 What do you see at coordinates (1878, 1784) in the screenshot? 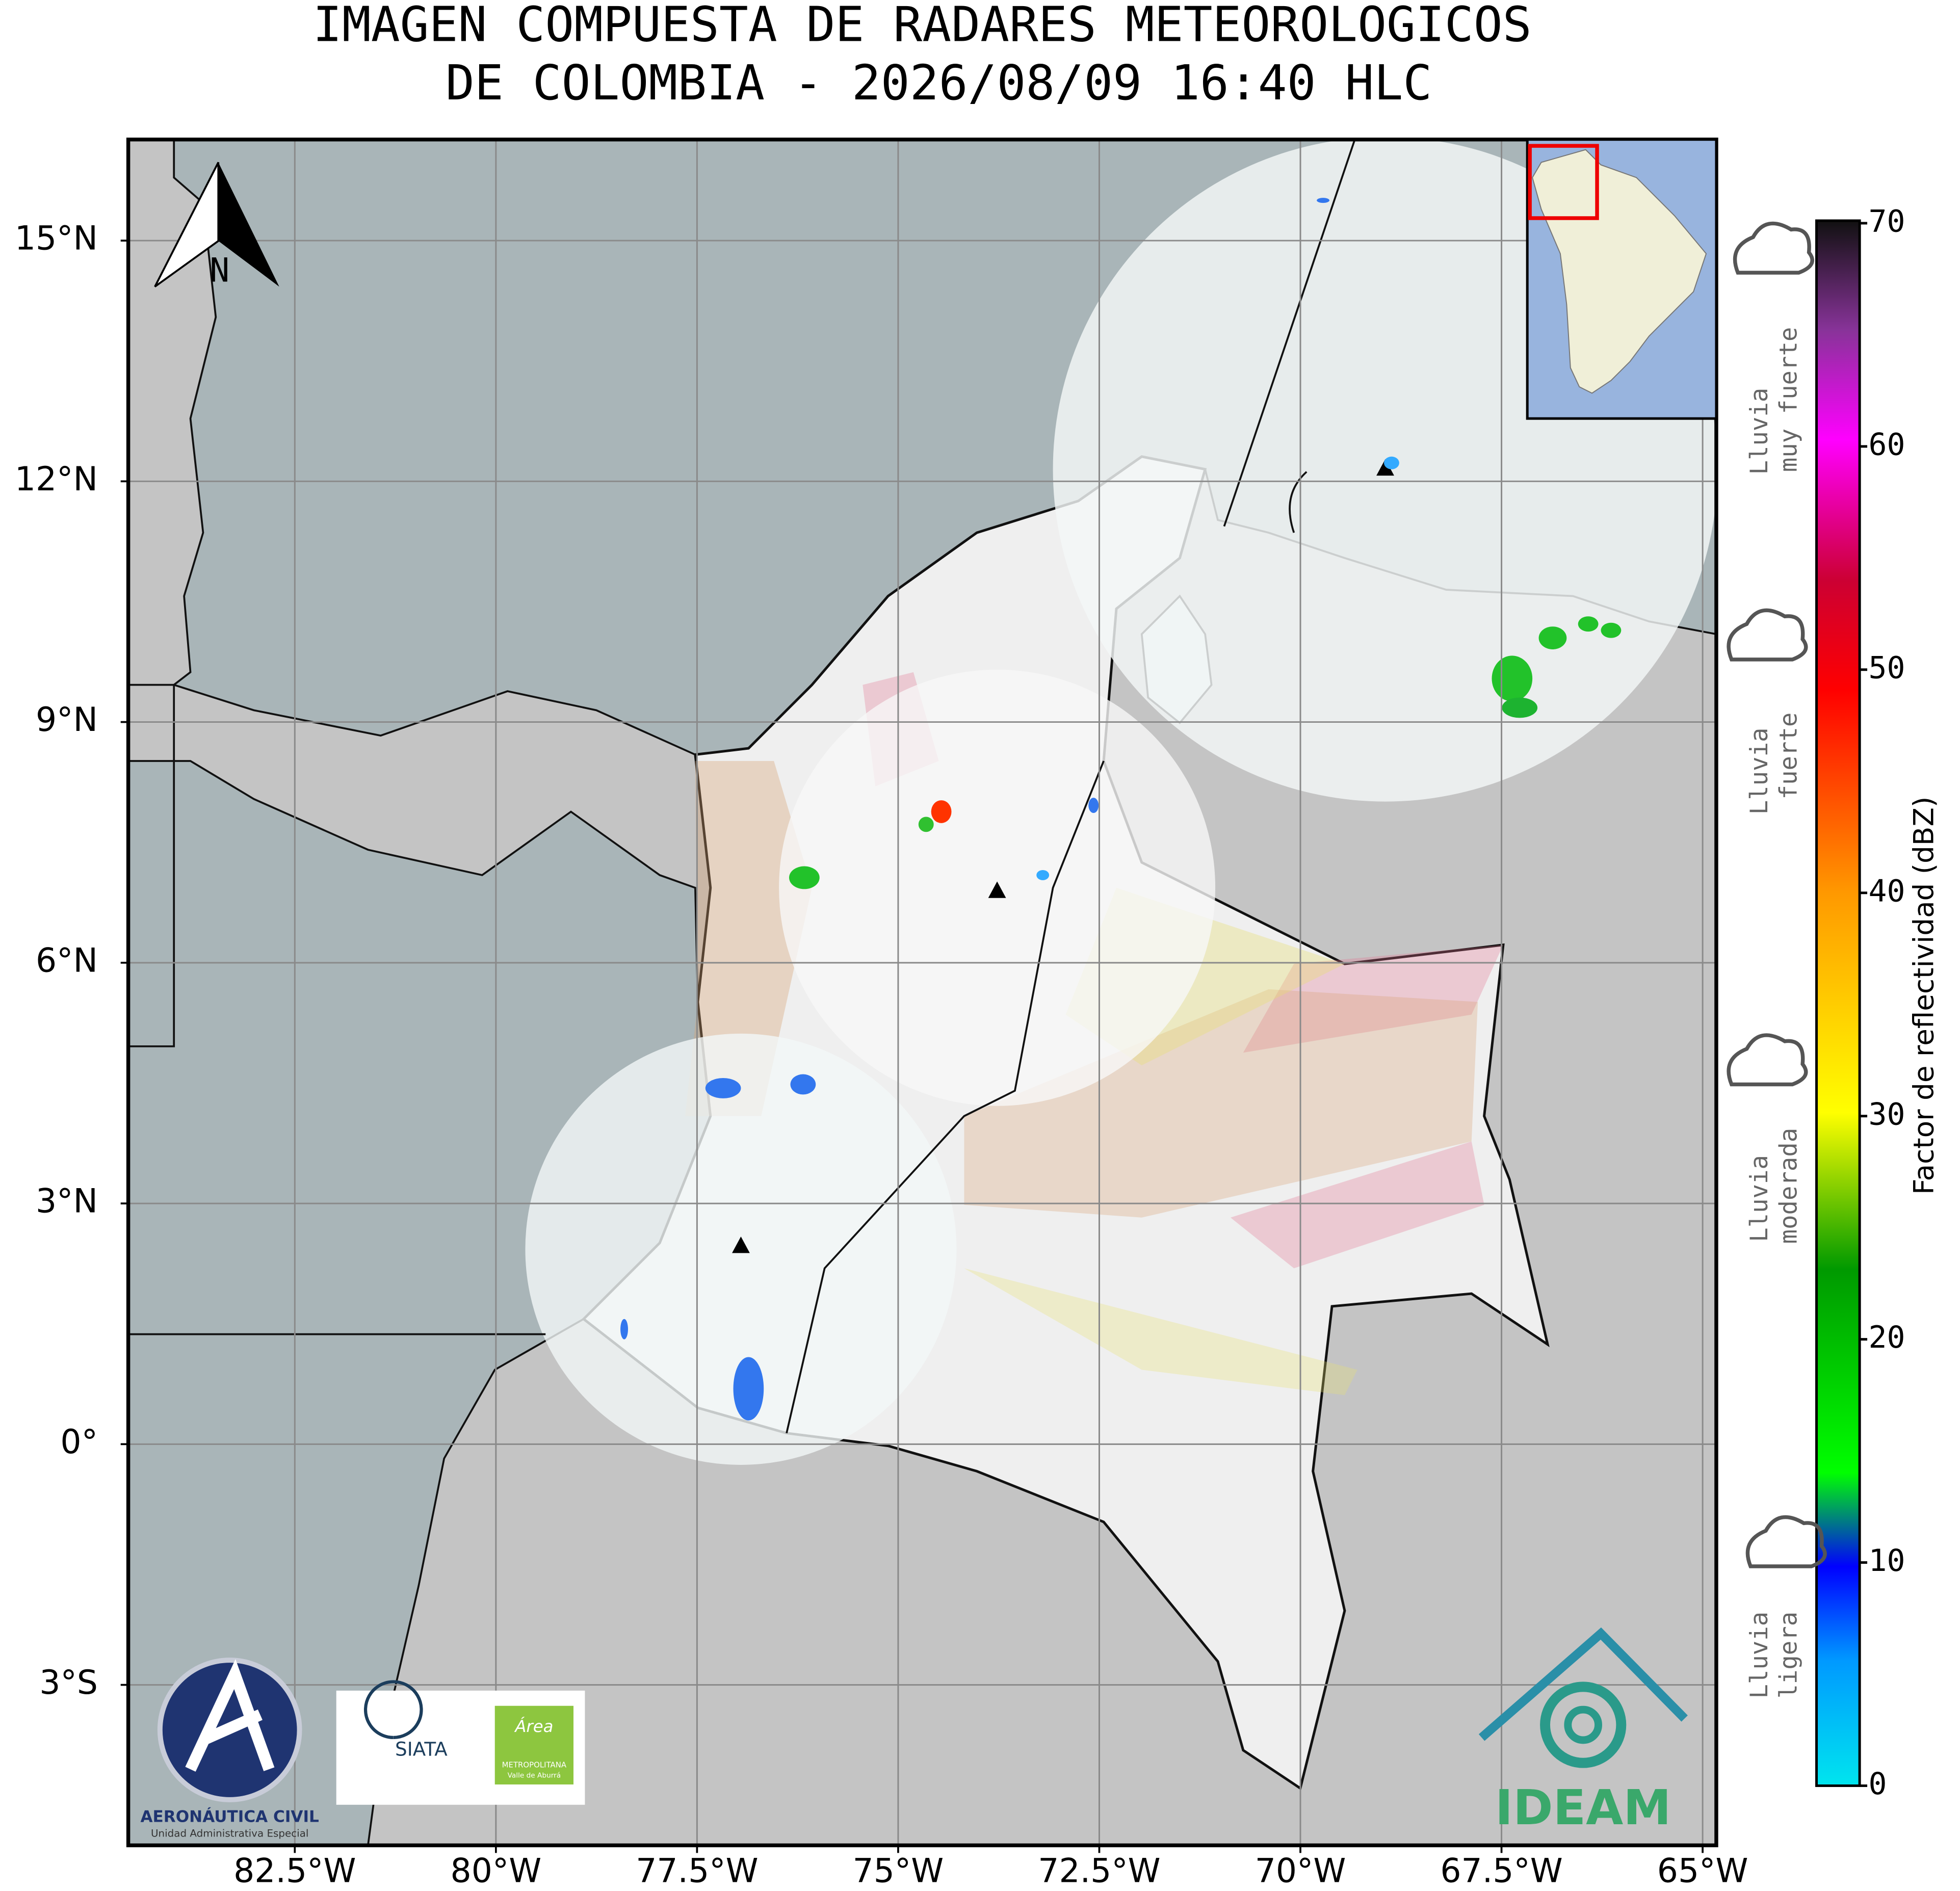
I see `colorbar-tick-label: 0` at bounding box center [1878, 1784].